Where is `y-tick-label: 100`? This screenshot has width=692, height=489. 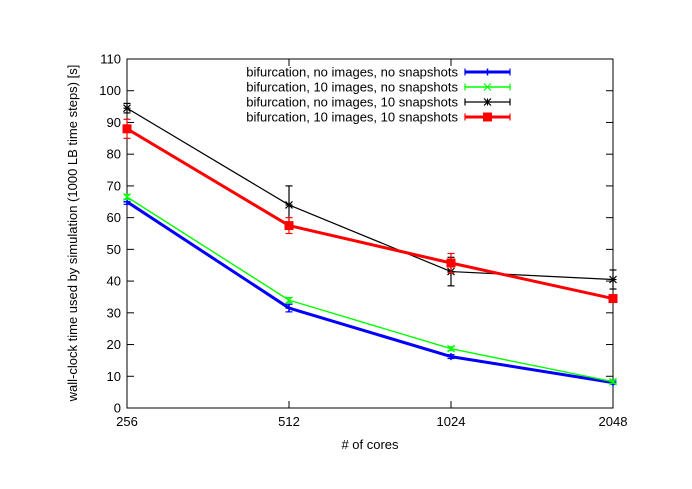 y-tick-label: 100 is located at coordinates (110, 90).